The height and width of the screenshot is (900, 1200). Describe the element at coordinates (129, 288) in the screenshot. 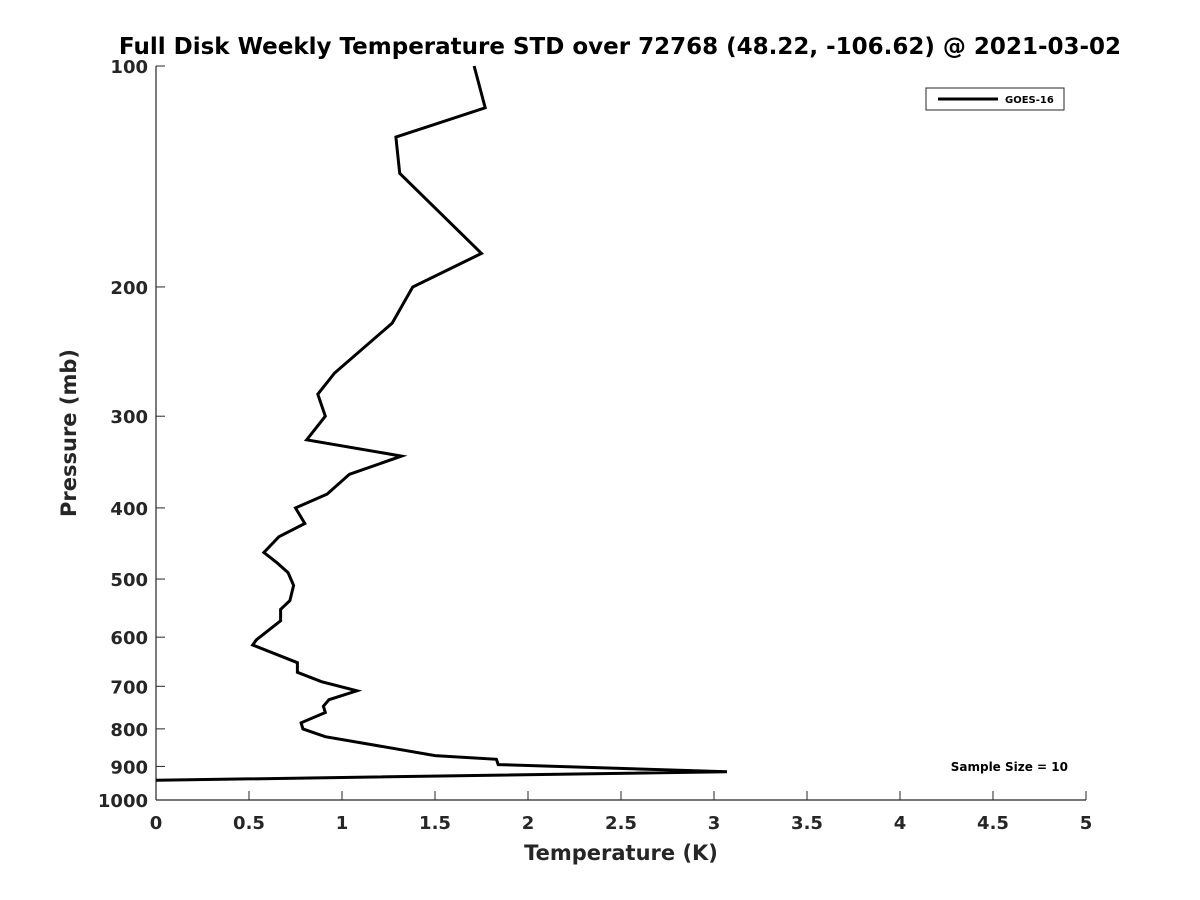

I see `y-tick-label: 200` at that location.